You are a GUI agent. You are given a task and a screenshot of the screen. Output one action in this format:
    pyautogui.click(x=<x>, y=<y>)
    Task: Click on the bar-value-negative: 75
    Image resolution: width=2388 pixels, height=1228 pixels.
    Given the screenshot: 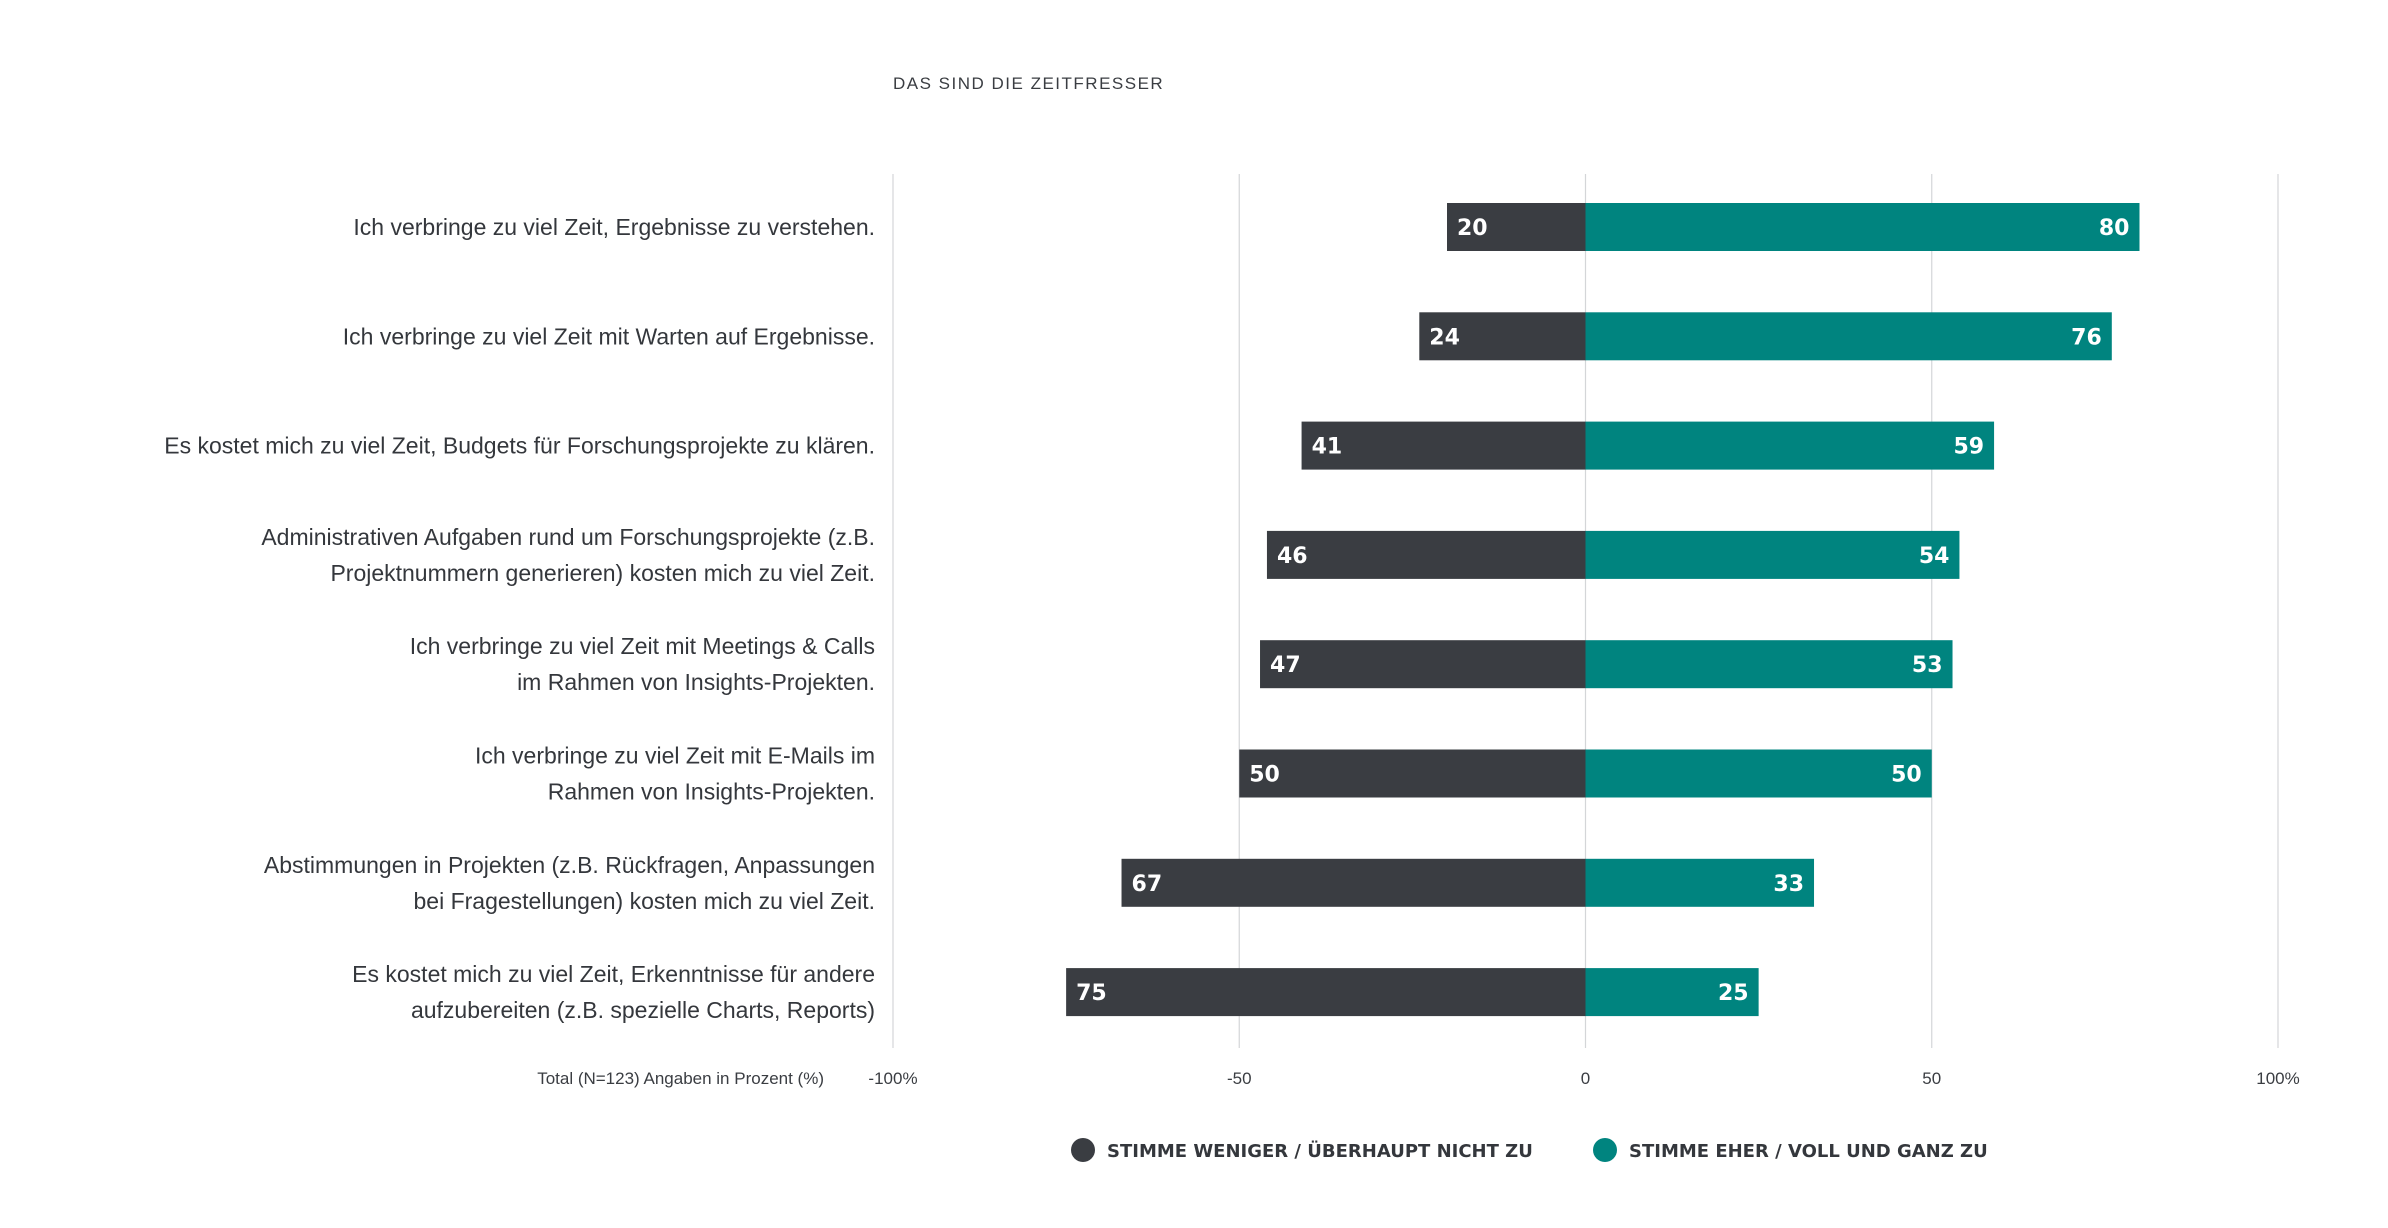 What is the action you would take?
    pyautogui.click(x=1091, y=993)
    